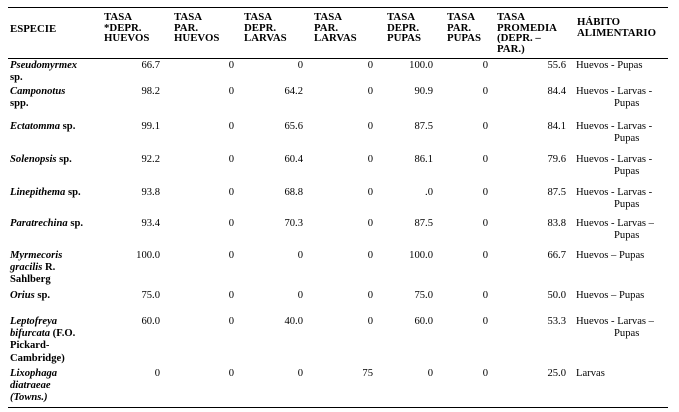  I want to click on species-name-line: gracilis R., so click(32, 268).